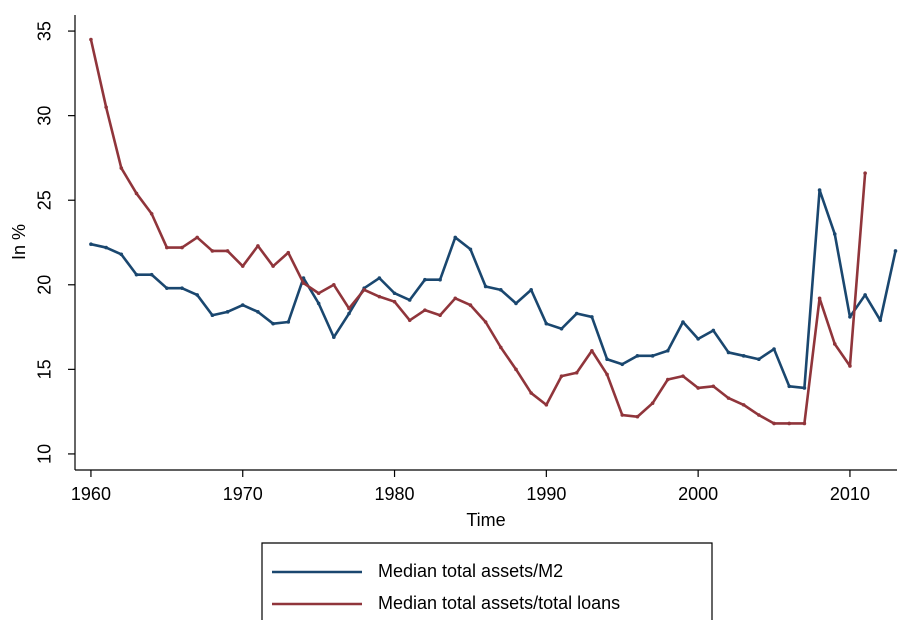  I want to click on y-tick-label: 30, so click(45, 116).